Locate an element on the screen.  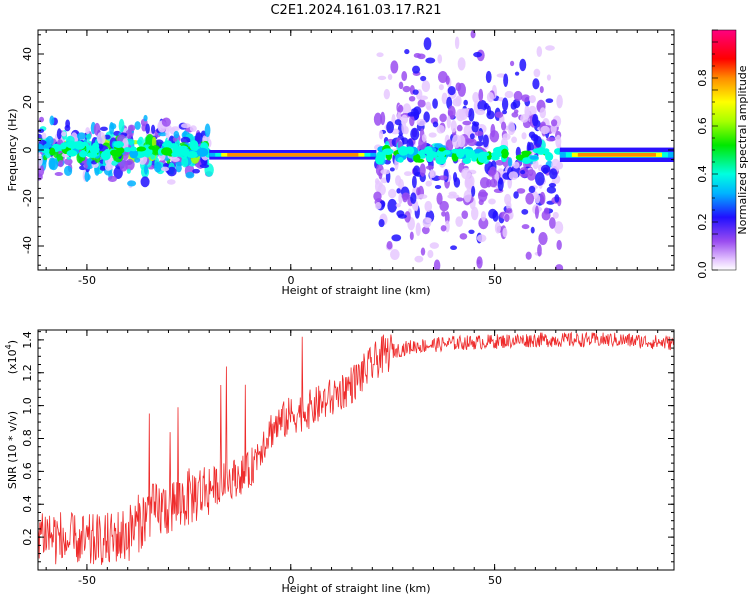
snr-x-axis-label: Height of straight line (km) is located at coordinates (355, 588).